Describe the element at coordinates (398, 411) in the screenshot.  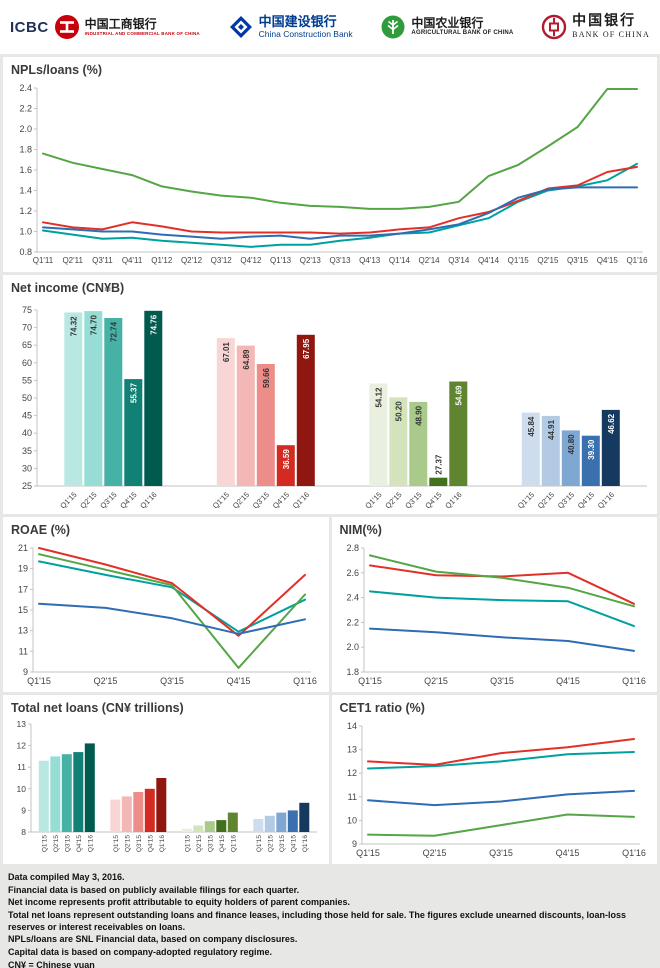
I see `svg-text: 50.20` at that location.